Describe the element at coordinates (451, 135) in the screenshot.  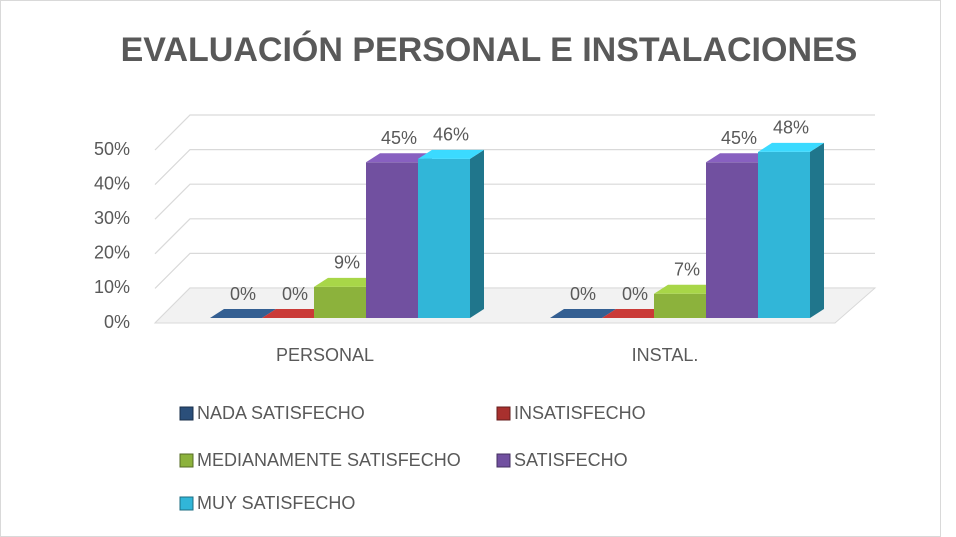
I see `data-label: 46%` at that location.